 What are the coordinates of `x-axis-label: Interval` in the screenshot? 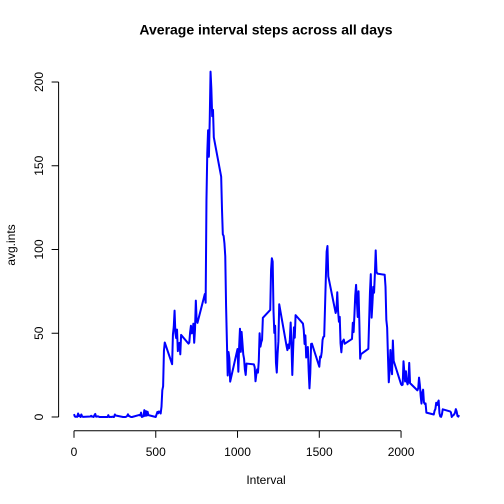 It's located at (265, 480).